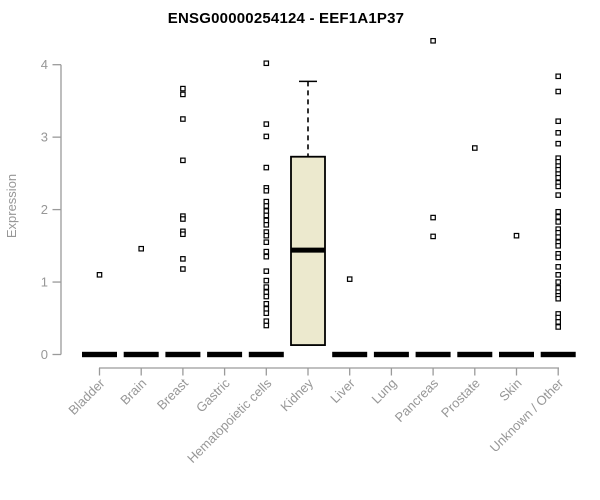  What do you see at coordinates (527, 415) in the screenshot?
I see `x-category-label-unknown-other: Unknown / Other` at bounding box center [527, 415].